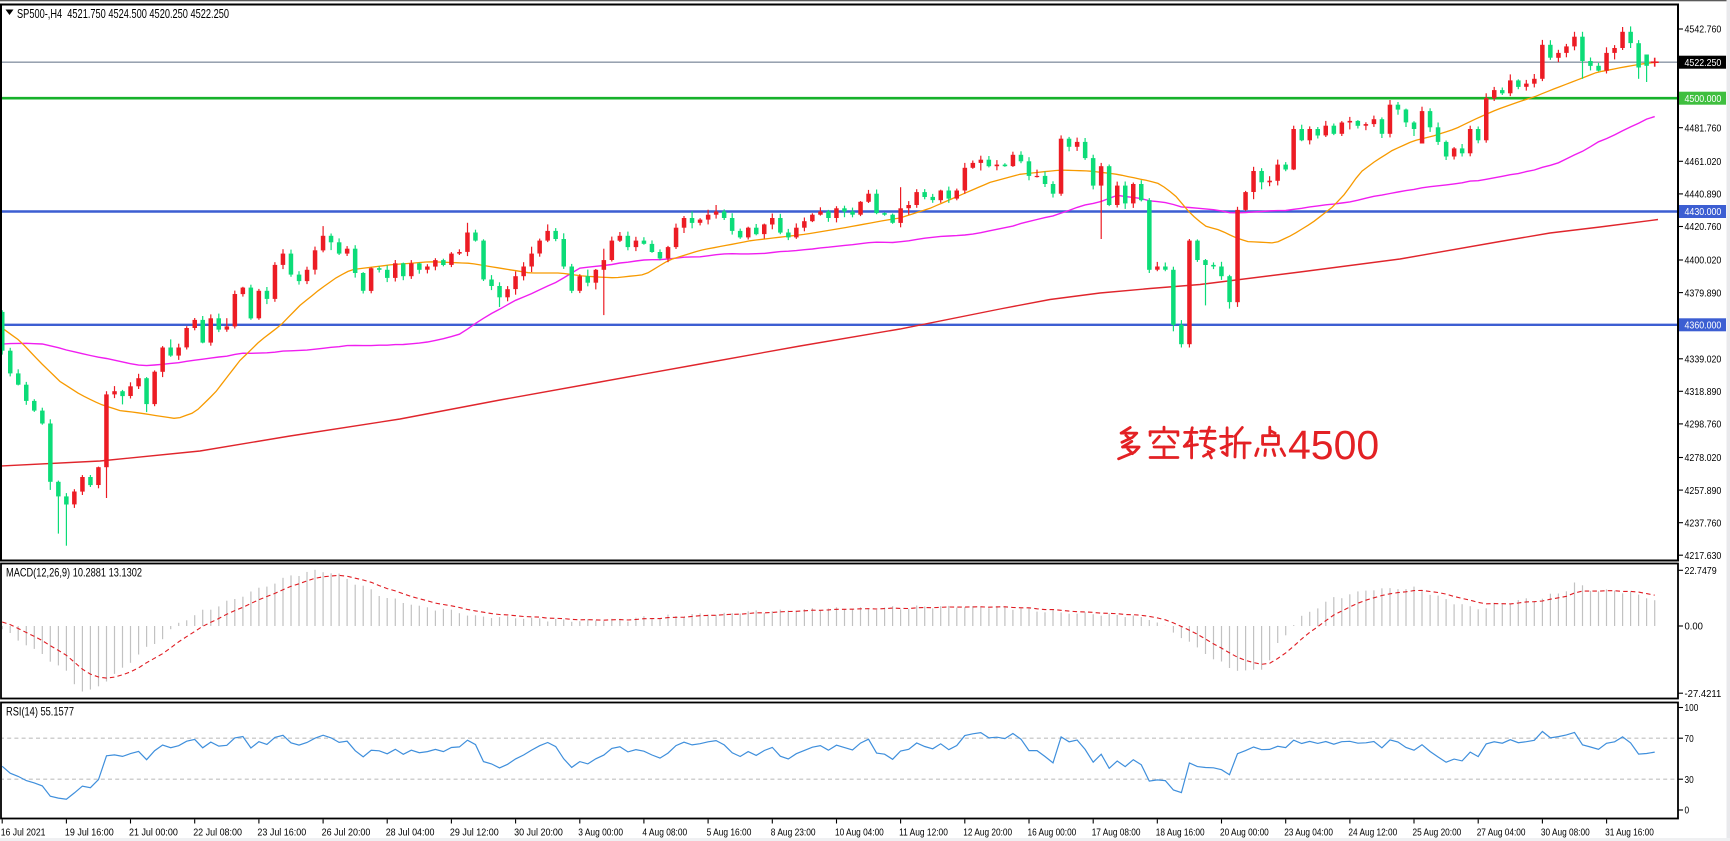  I want to click on svg-text: 17 Aug 08:00, so click(1116, 833).